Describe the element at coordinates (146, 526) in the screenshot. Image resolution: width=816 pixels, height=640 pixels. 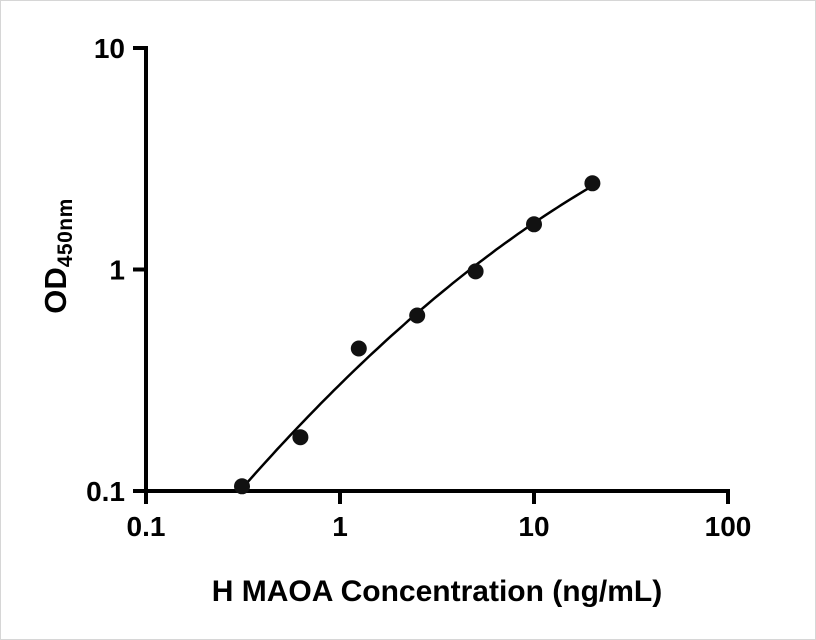
I see `x-tick-label: 0.1` at that location.